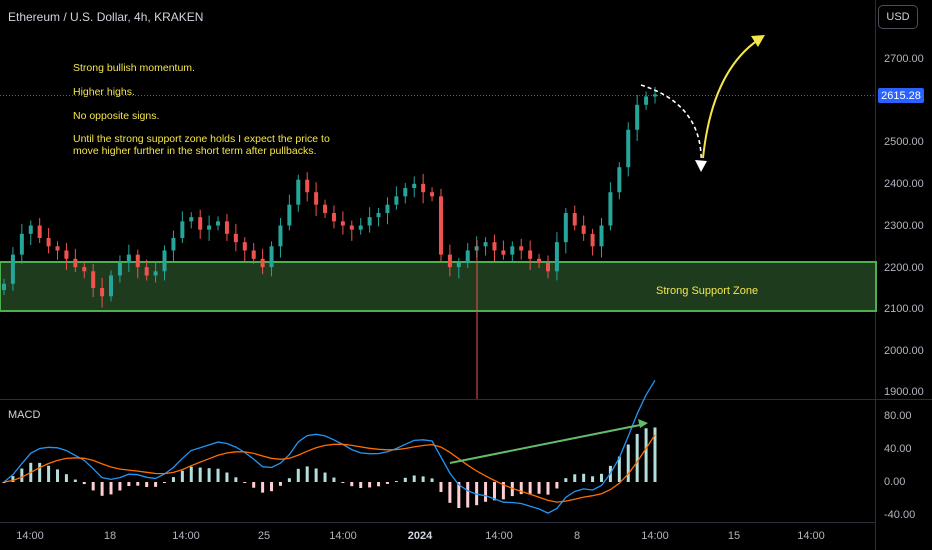 The height and width of the screenshot is (550, 932). I want to click on time-tick-year: 2024, so click(420, 536).